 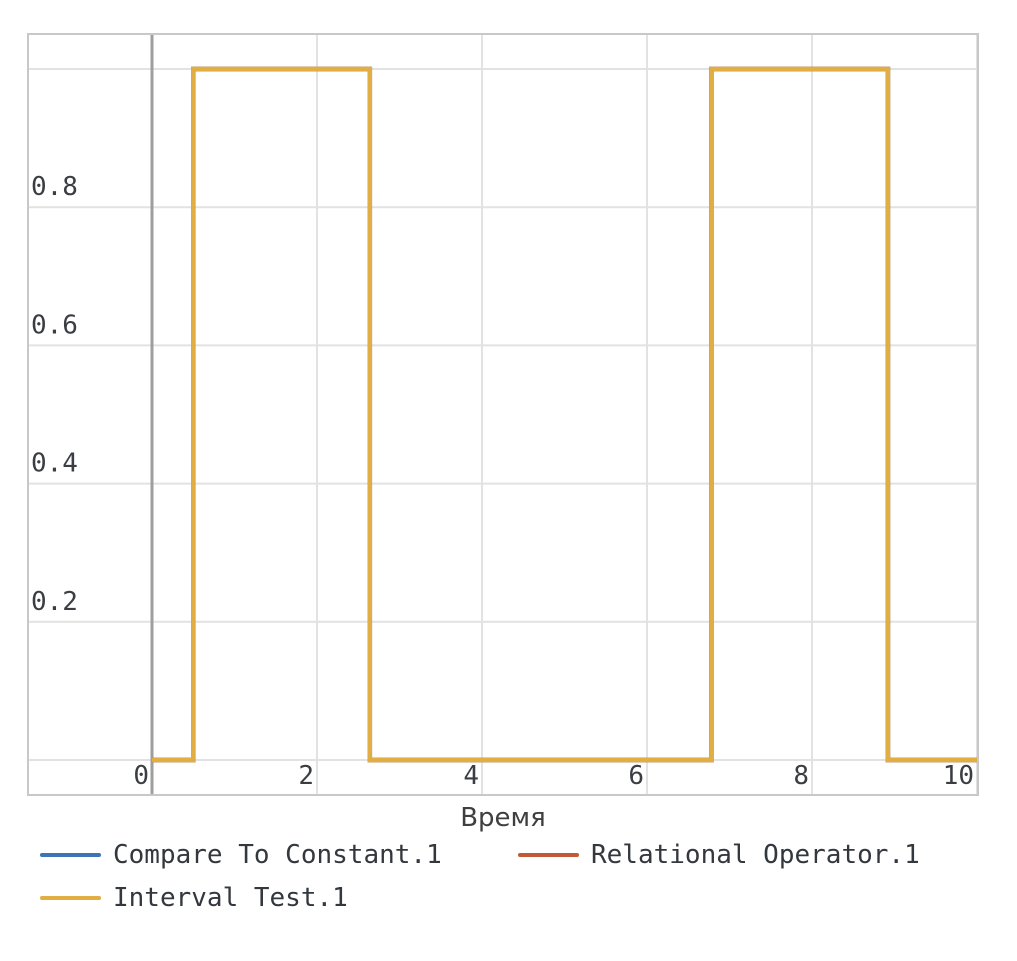 What do you see at coordinates (755, 855) in the screenshot?
I see `legend-label: Relational Operator.1` at bounding box center [755, 855].